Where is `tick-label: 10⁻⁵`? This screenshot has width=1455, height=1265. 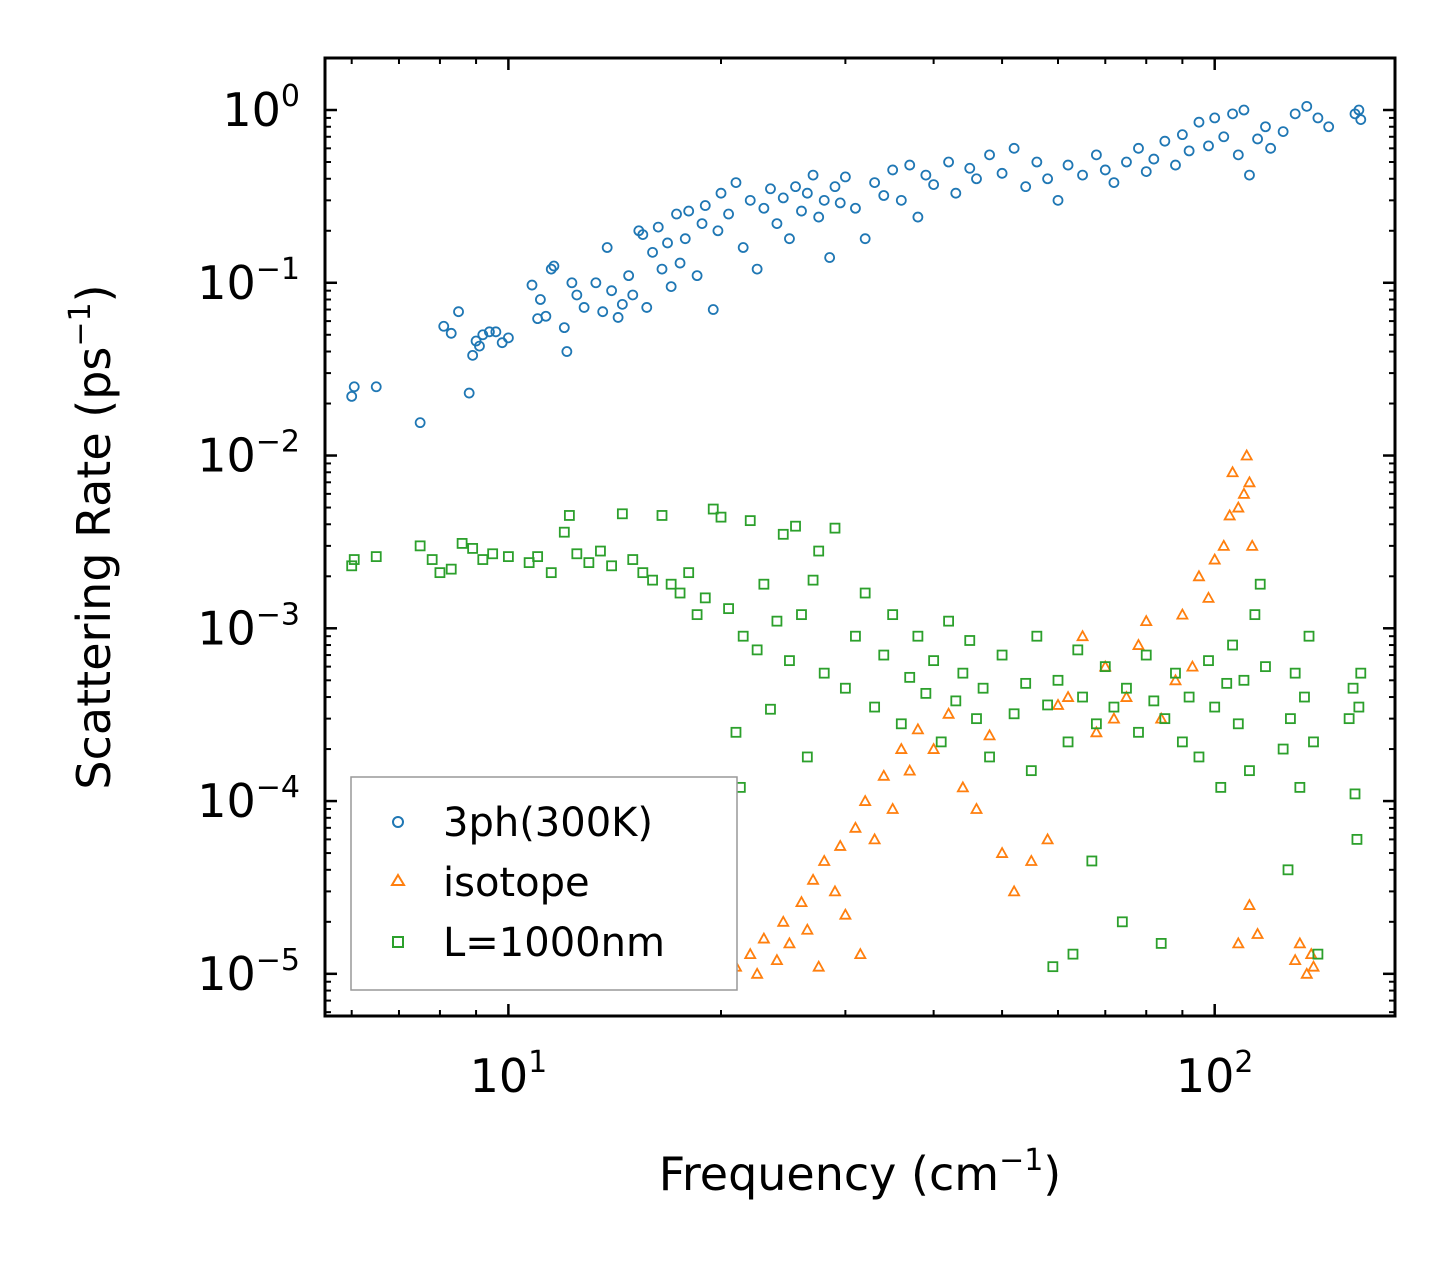
tick-label: 10⁻⁵ is located at coordinates (248, 972).